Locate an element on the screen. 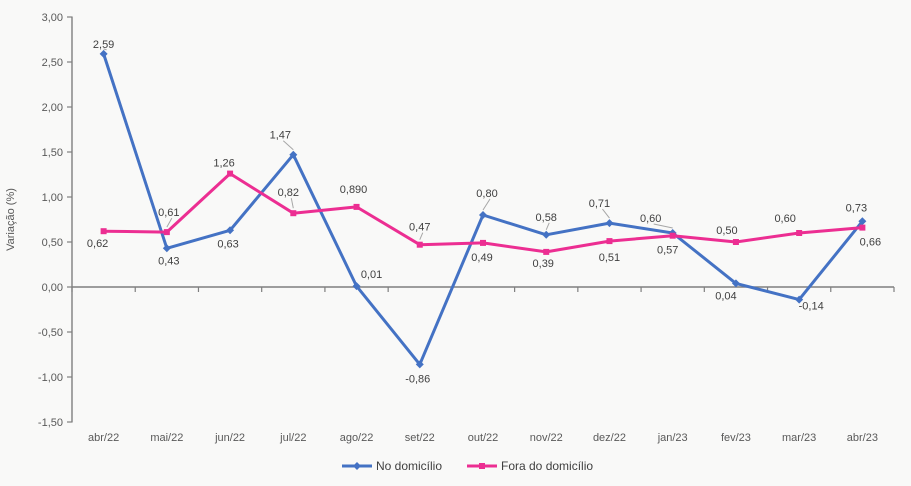 The width and height of the screenshot is (911, 486). y-tick-label: -1,50 is located at coordinates (50, 423).